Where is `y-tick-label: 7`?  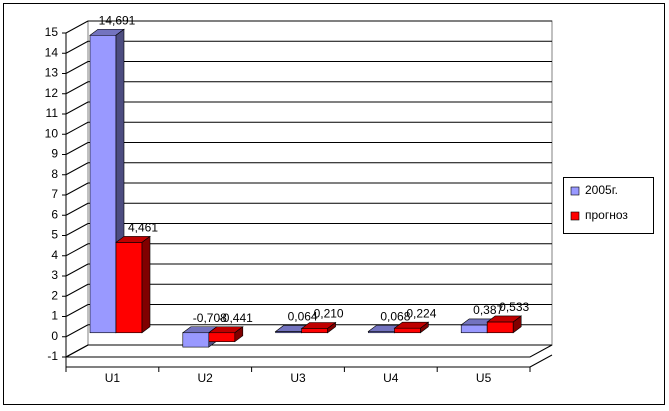 y-tick-label: 7 is located at coordinates (54, 194).